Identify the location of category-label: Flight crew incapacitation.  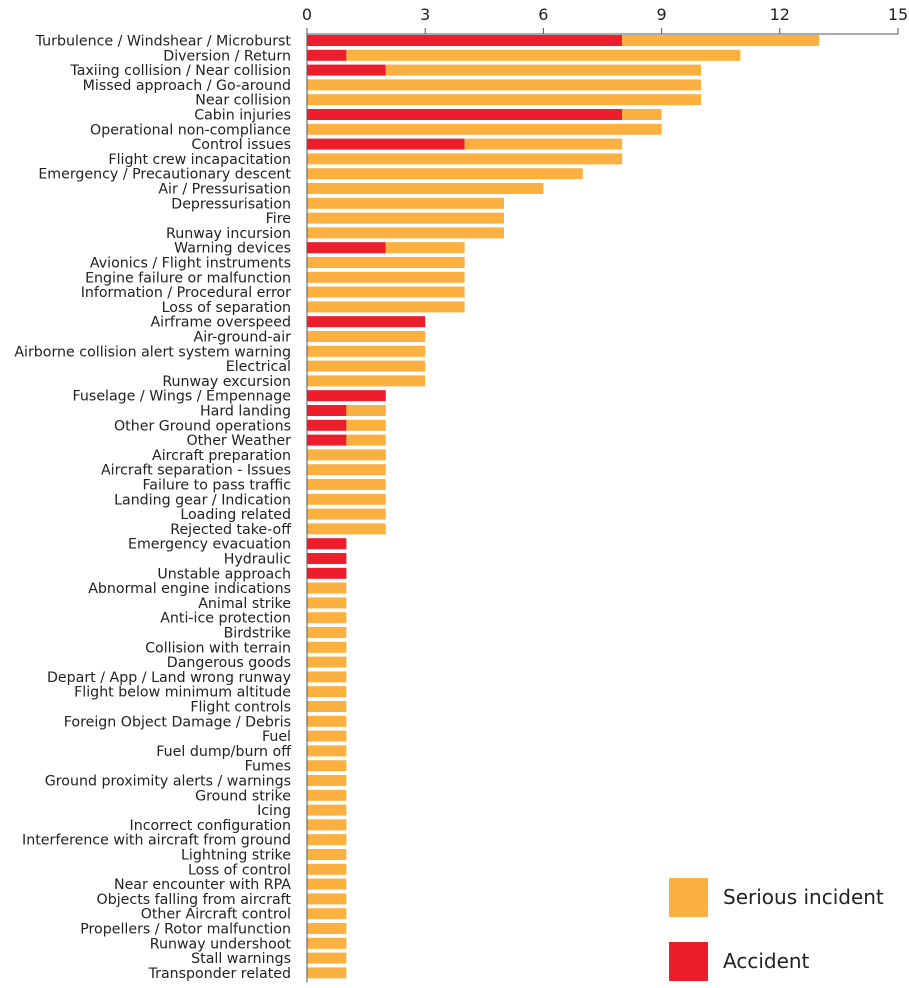
(199, 160).